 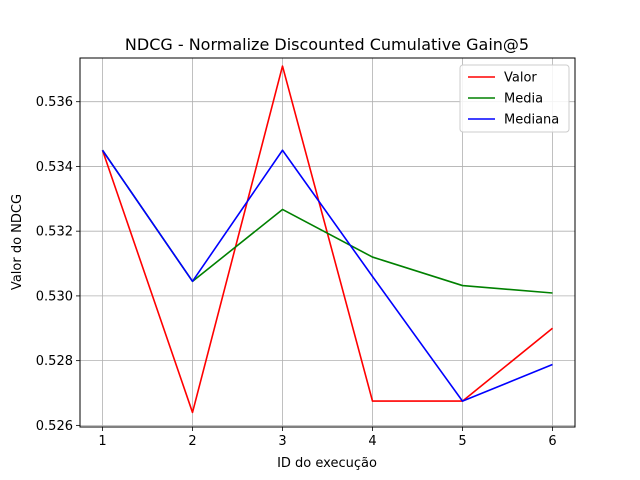 I want to click on legend-label: Valor, so click(x=520, y=78).